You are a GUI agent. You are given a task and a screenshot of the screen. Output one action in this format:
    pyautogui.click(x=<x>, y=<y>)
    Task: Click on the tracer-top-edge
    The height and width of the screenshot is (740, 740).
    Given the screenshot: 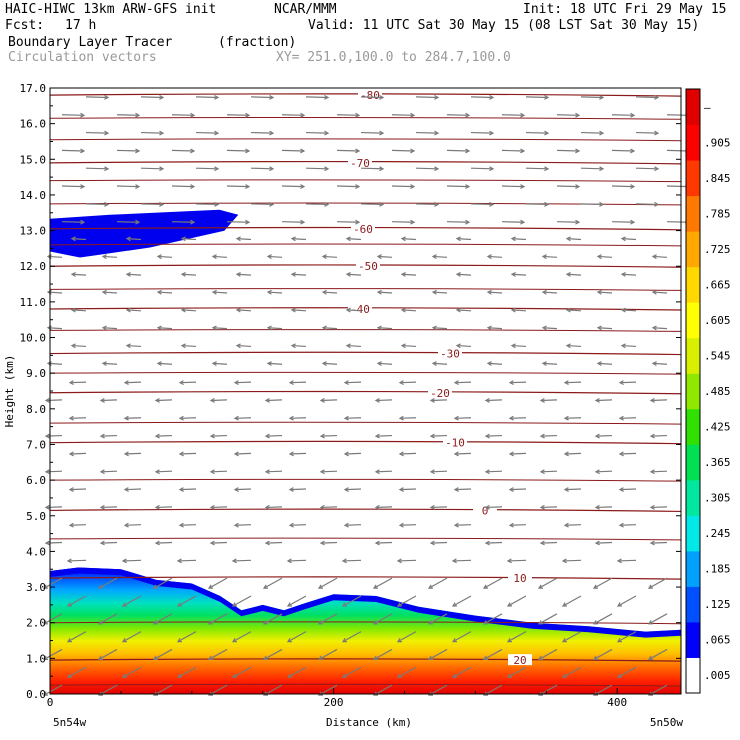 What is the action you would take?
    pyautogui.click(x=365, y=602)
    